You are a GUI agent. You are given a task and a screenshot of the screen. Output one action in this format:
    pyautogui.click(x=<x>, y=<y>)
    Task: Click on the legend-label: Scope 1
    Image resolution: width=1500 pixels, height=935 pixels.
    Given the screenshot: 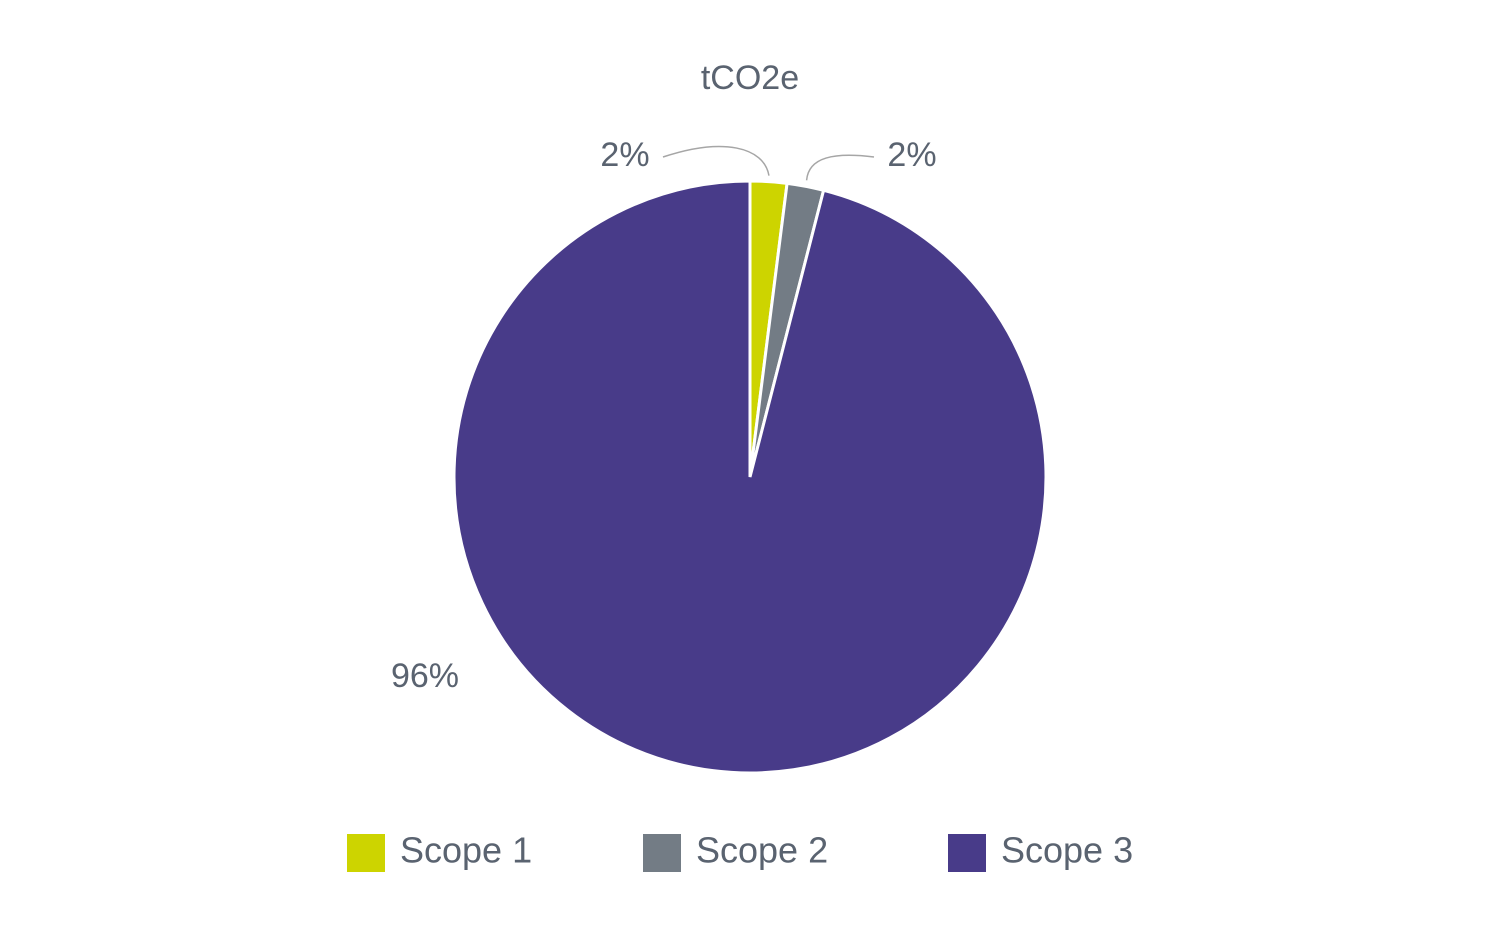 What is the action you would take?
    pyautogui.click(x=466, y=850)
    